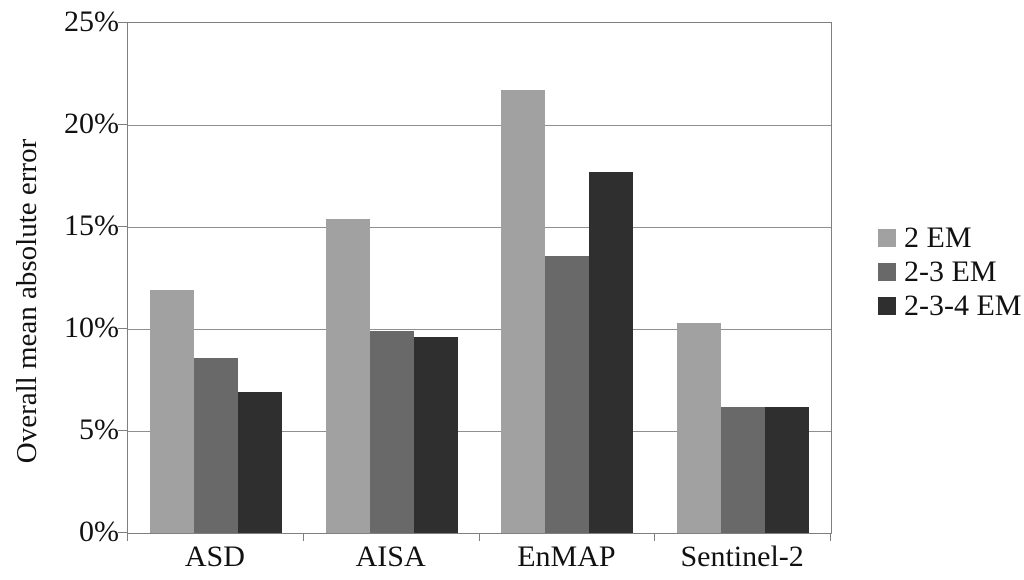 This screenshot has width=1024, height=580. Describe the element at coordinates (172, 411) in the screenshot. I see `bar-ASD-2 EM` at that location.